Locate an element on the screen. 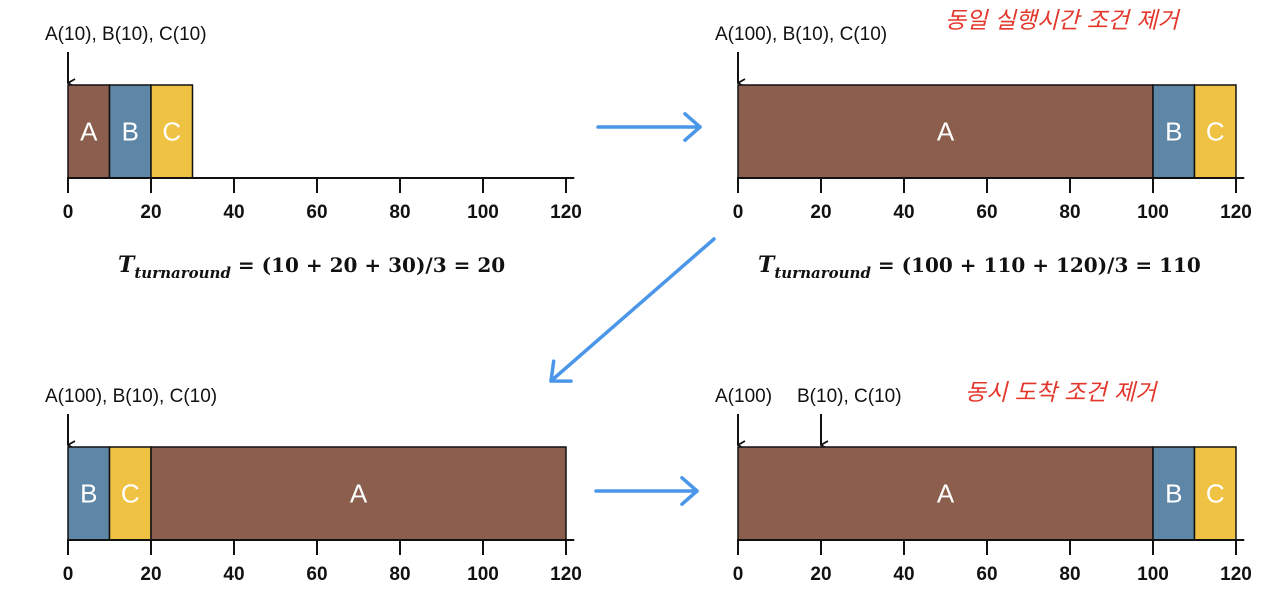  turnaround-formula: Tturnaround = (100 + 110 + 120)/3 = 110 is located at coordinates (979, 267).